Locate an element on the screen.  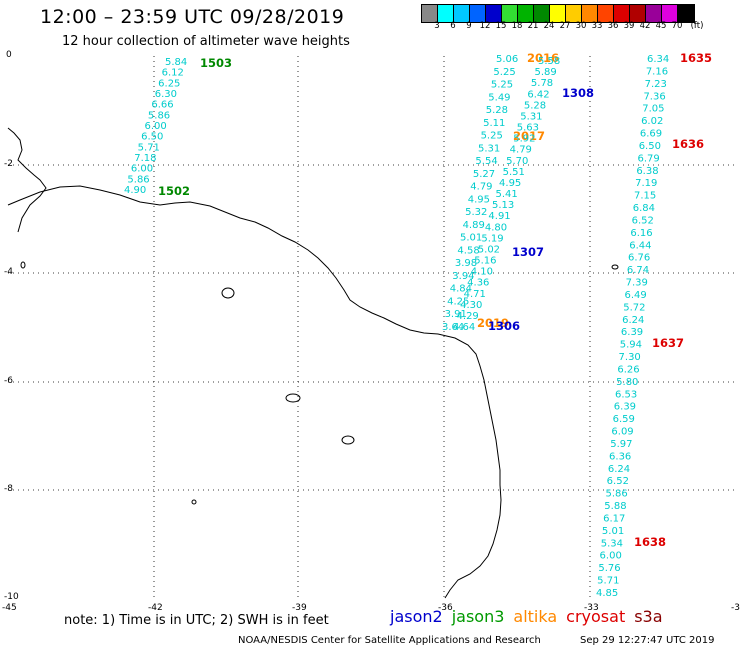
wave-value-jason3: 6.30 is located at coordinates (166, 94).